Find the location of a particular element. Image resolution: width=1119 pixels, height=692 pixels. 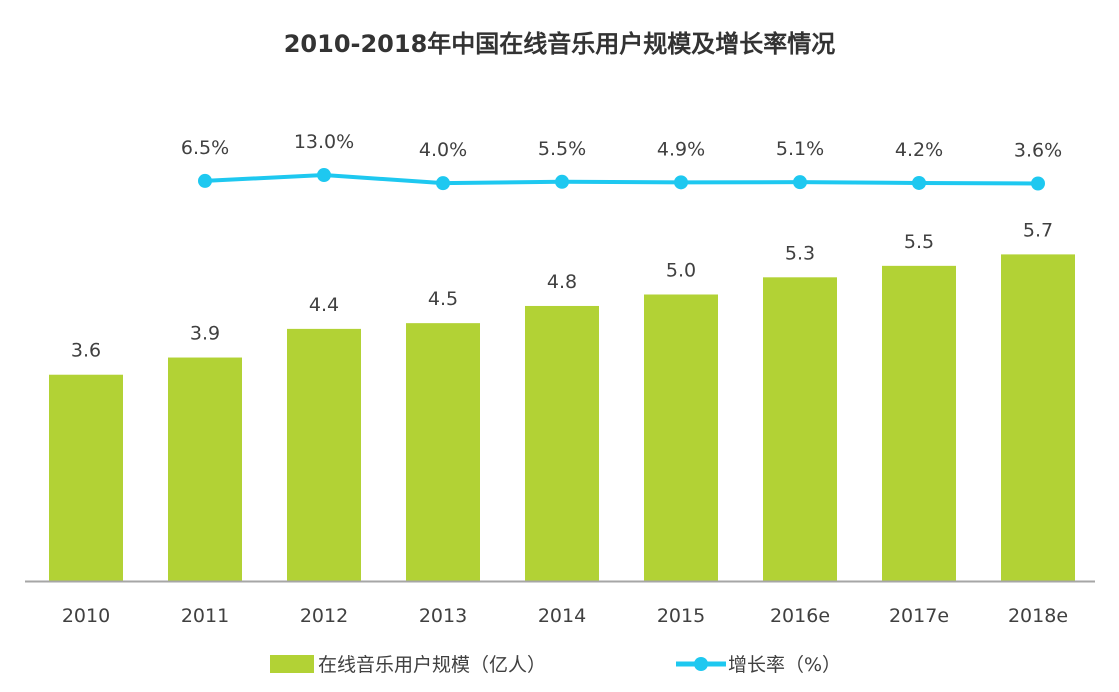

x-tick-label: 2012 is located at coordinates (324, 616).